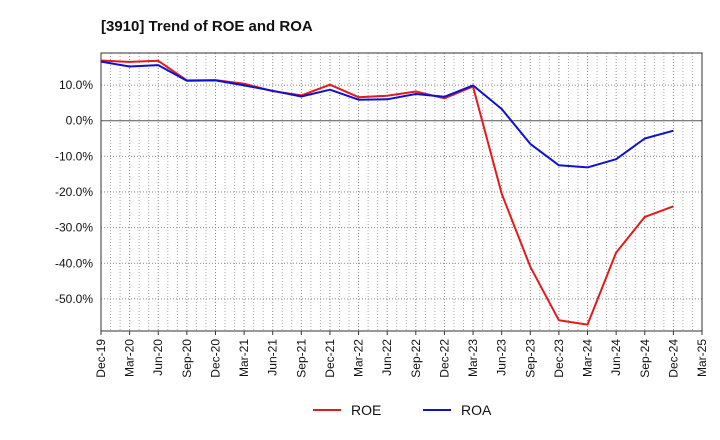 The width and height of the screenshot is (720, 440). I want to click on x-tick-label: Jun-22, so click(387, 357).